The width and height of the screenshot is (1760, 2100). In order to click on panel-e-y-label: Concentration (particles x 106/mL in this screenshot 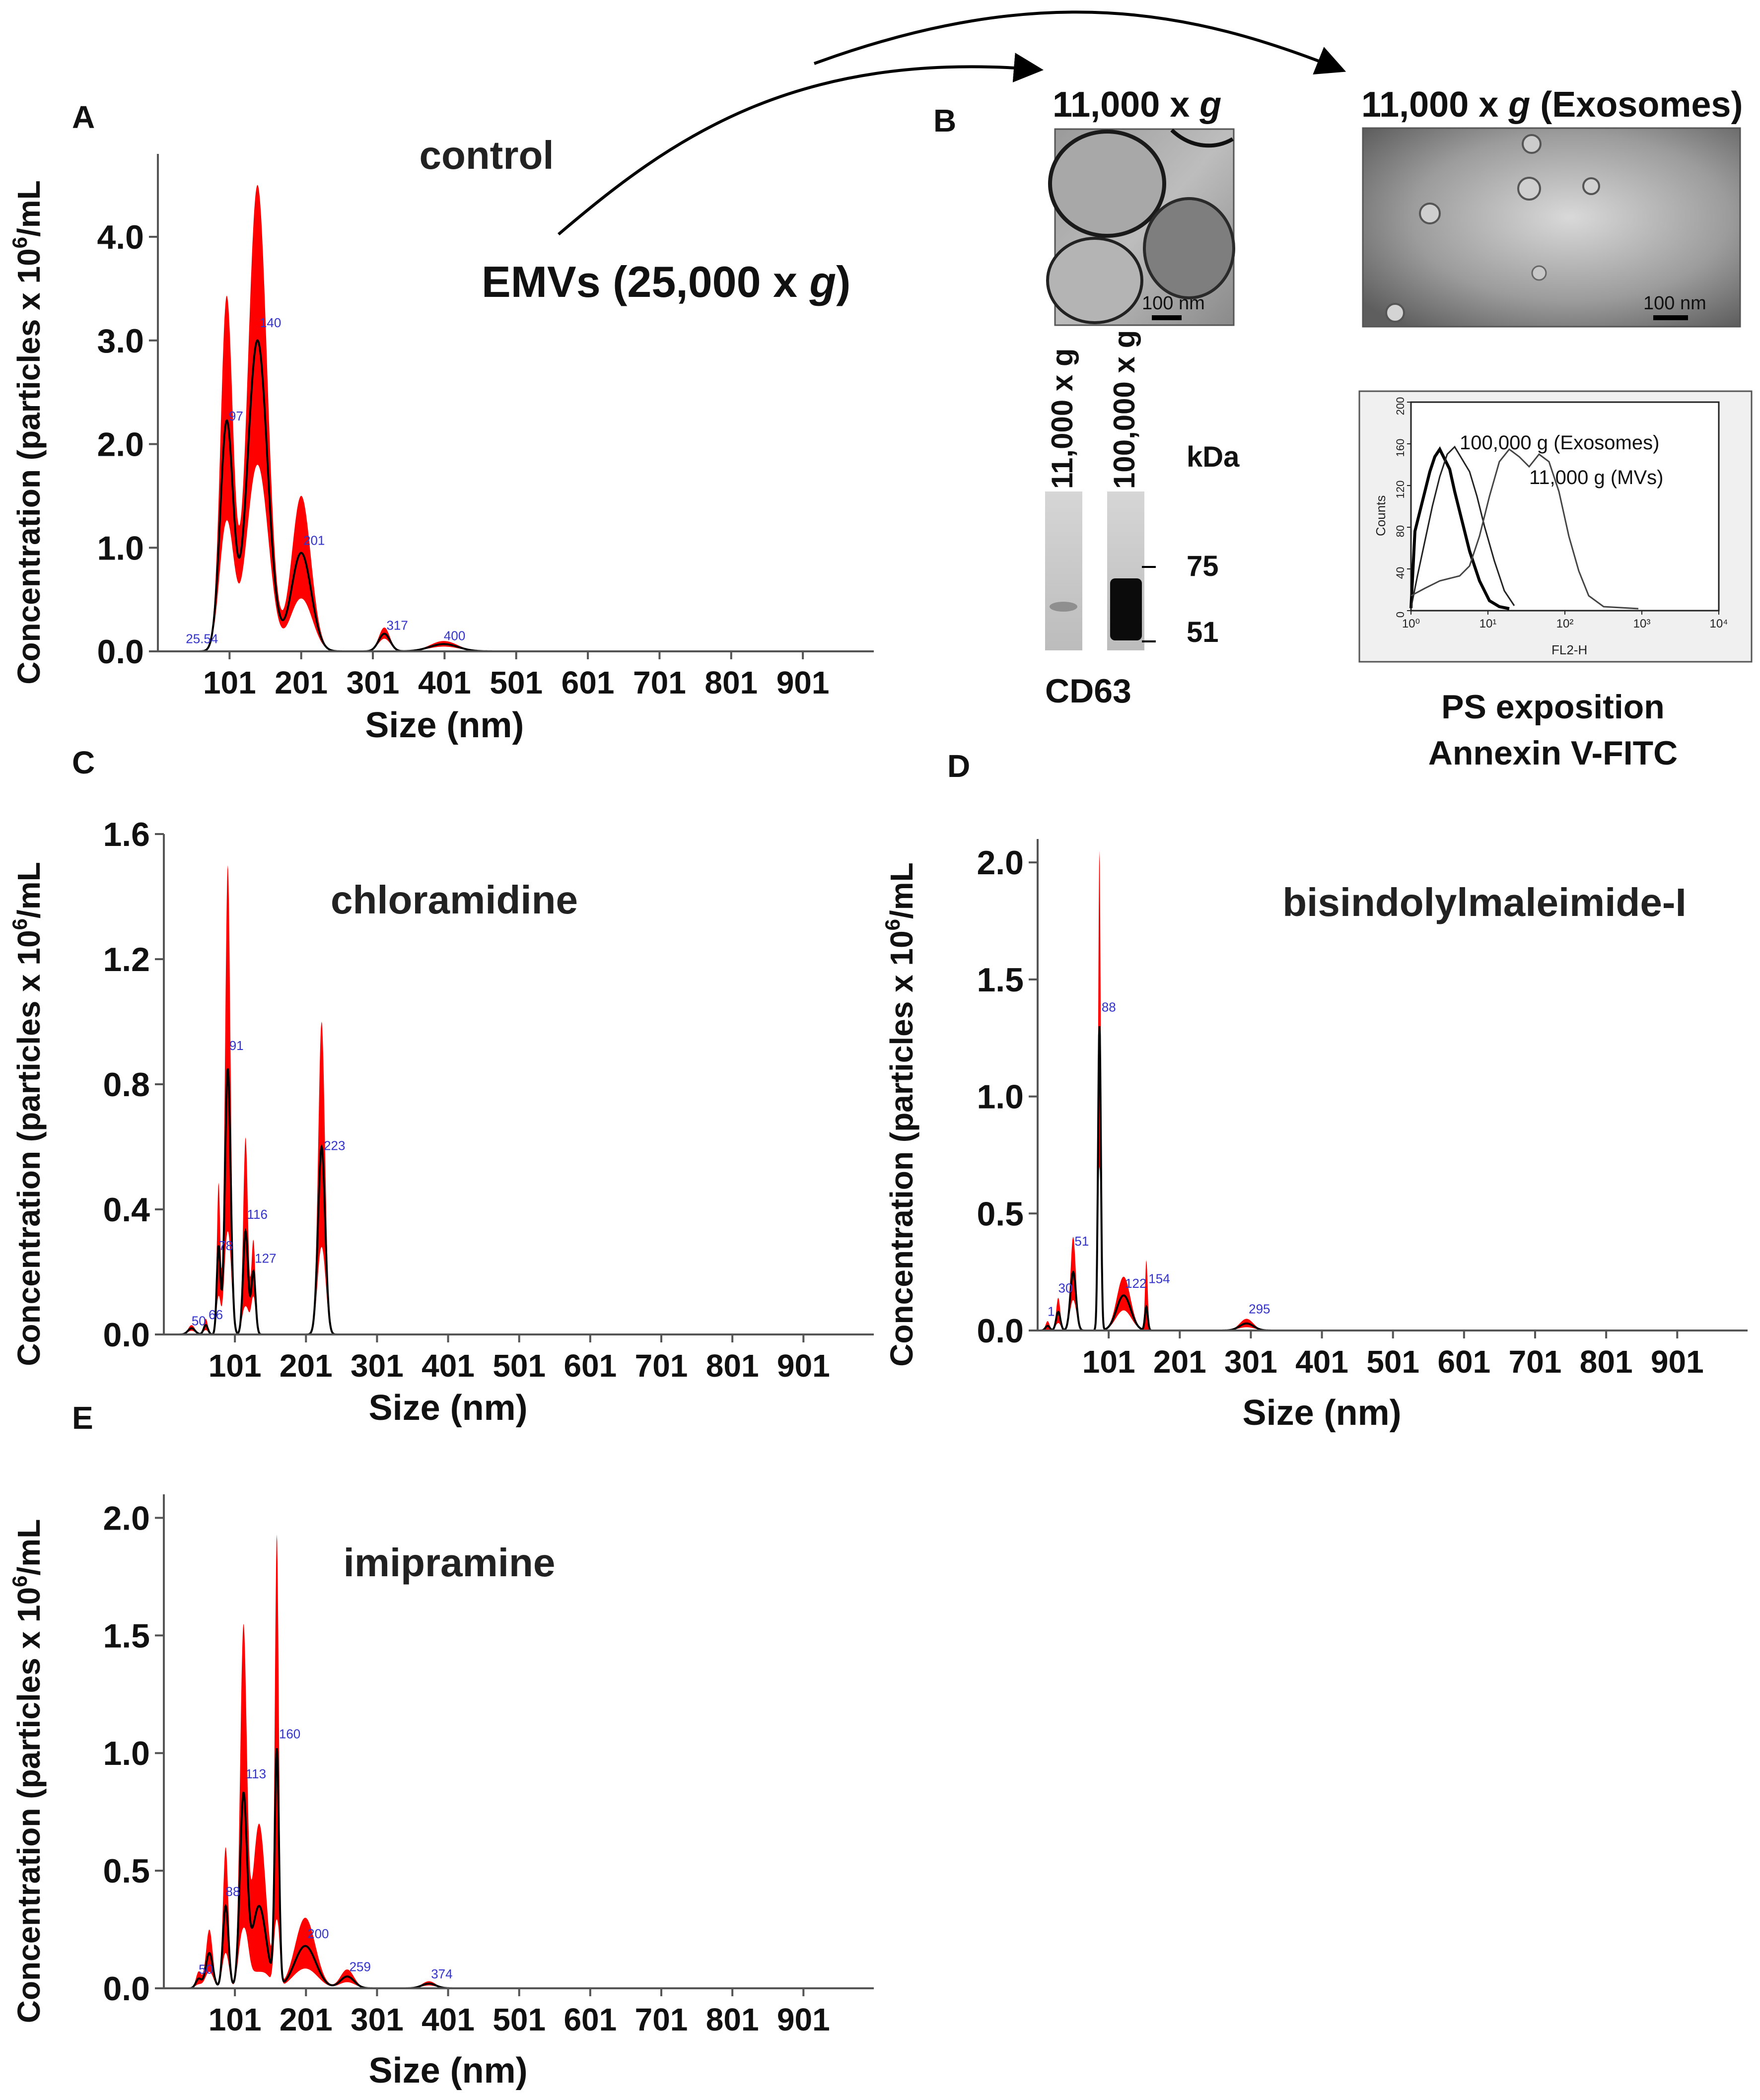, I will do `click(27, 1771)`.